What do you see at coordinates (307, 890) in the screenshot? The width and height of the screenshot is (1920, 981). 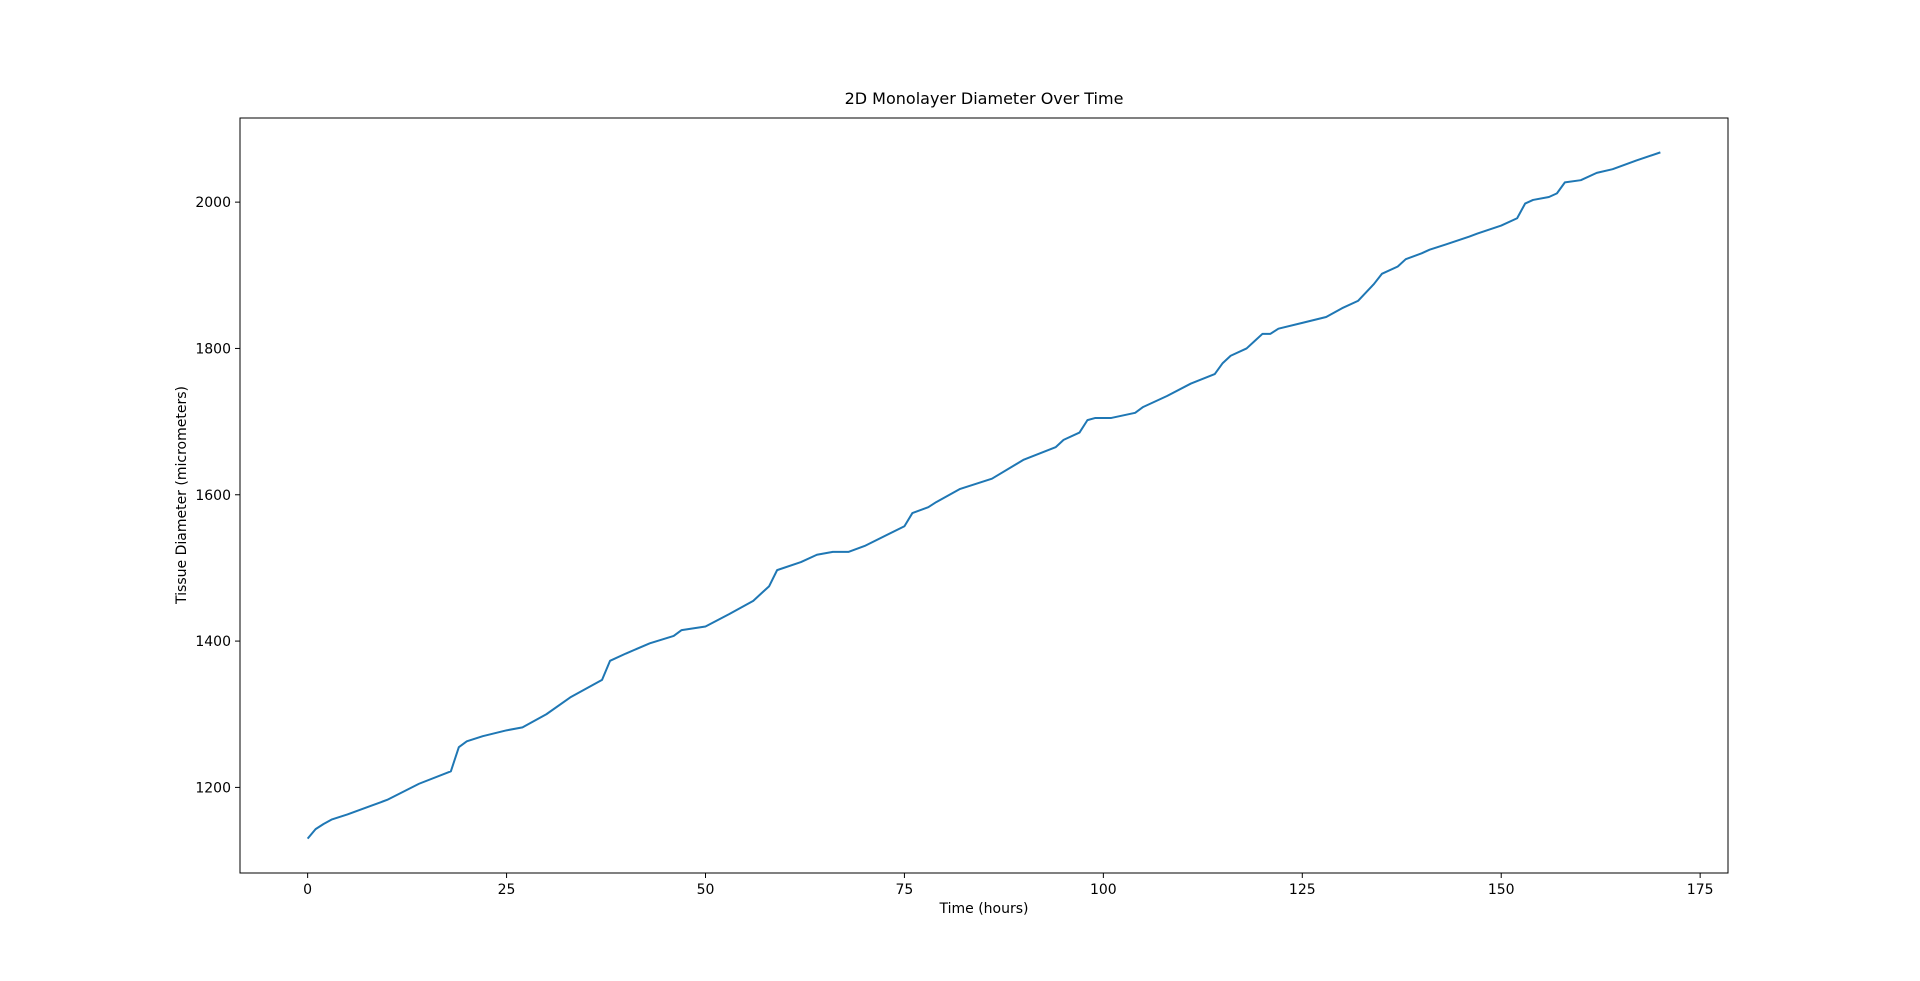 I see `x-tick-label: 0` at bounding box center [307, 890].